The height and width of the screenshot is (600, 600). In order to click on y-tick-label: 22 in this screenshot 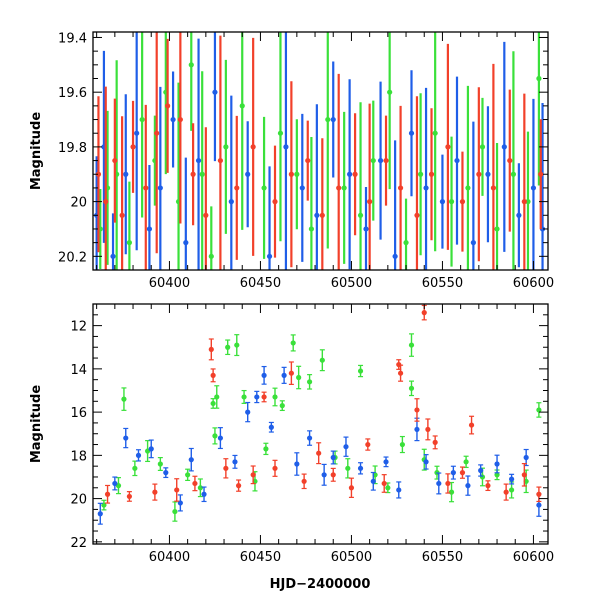, I will do `click(78, 543)`.